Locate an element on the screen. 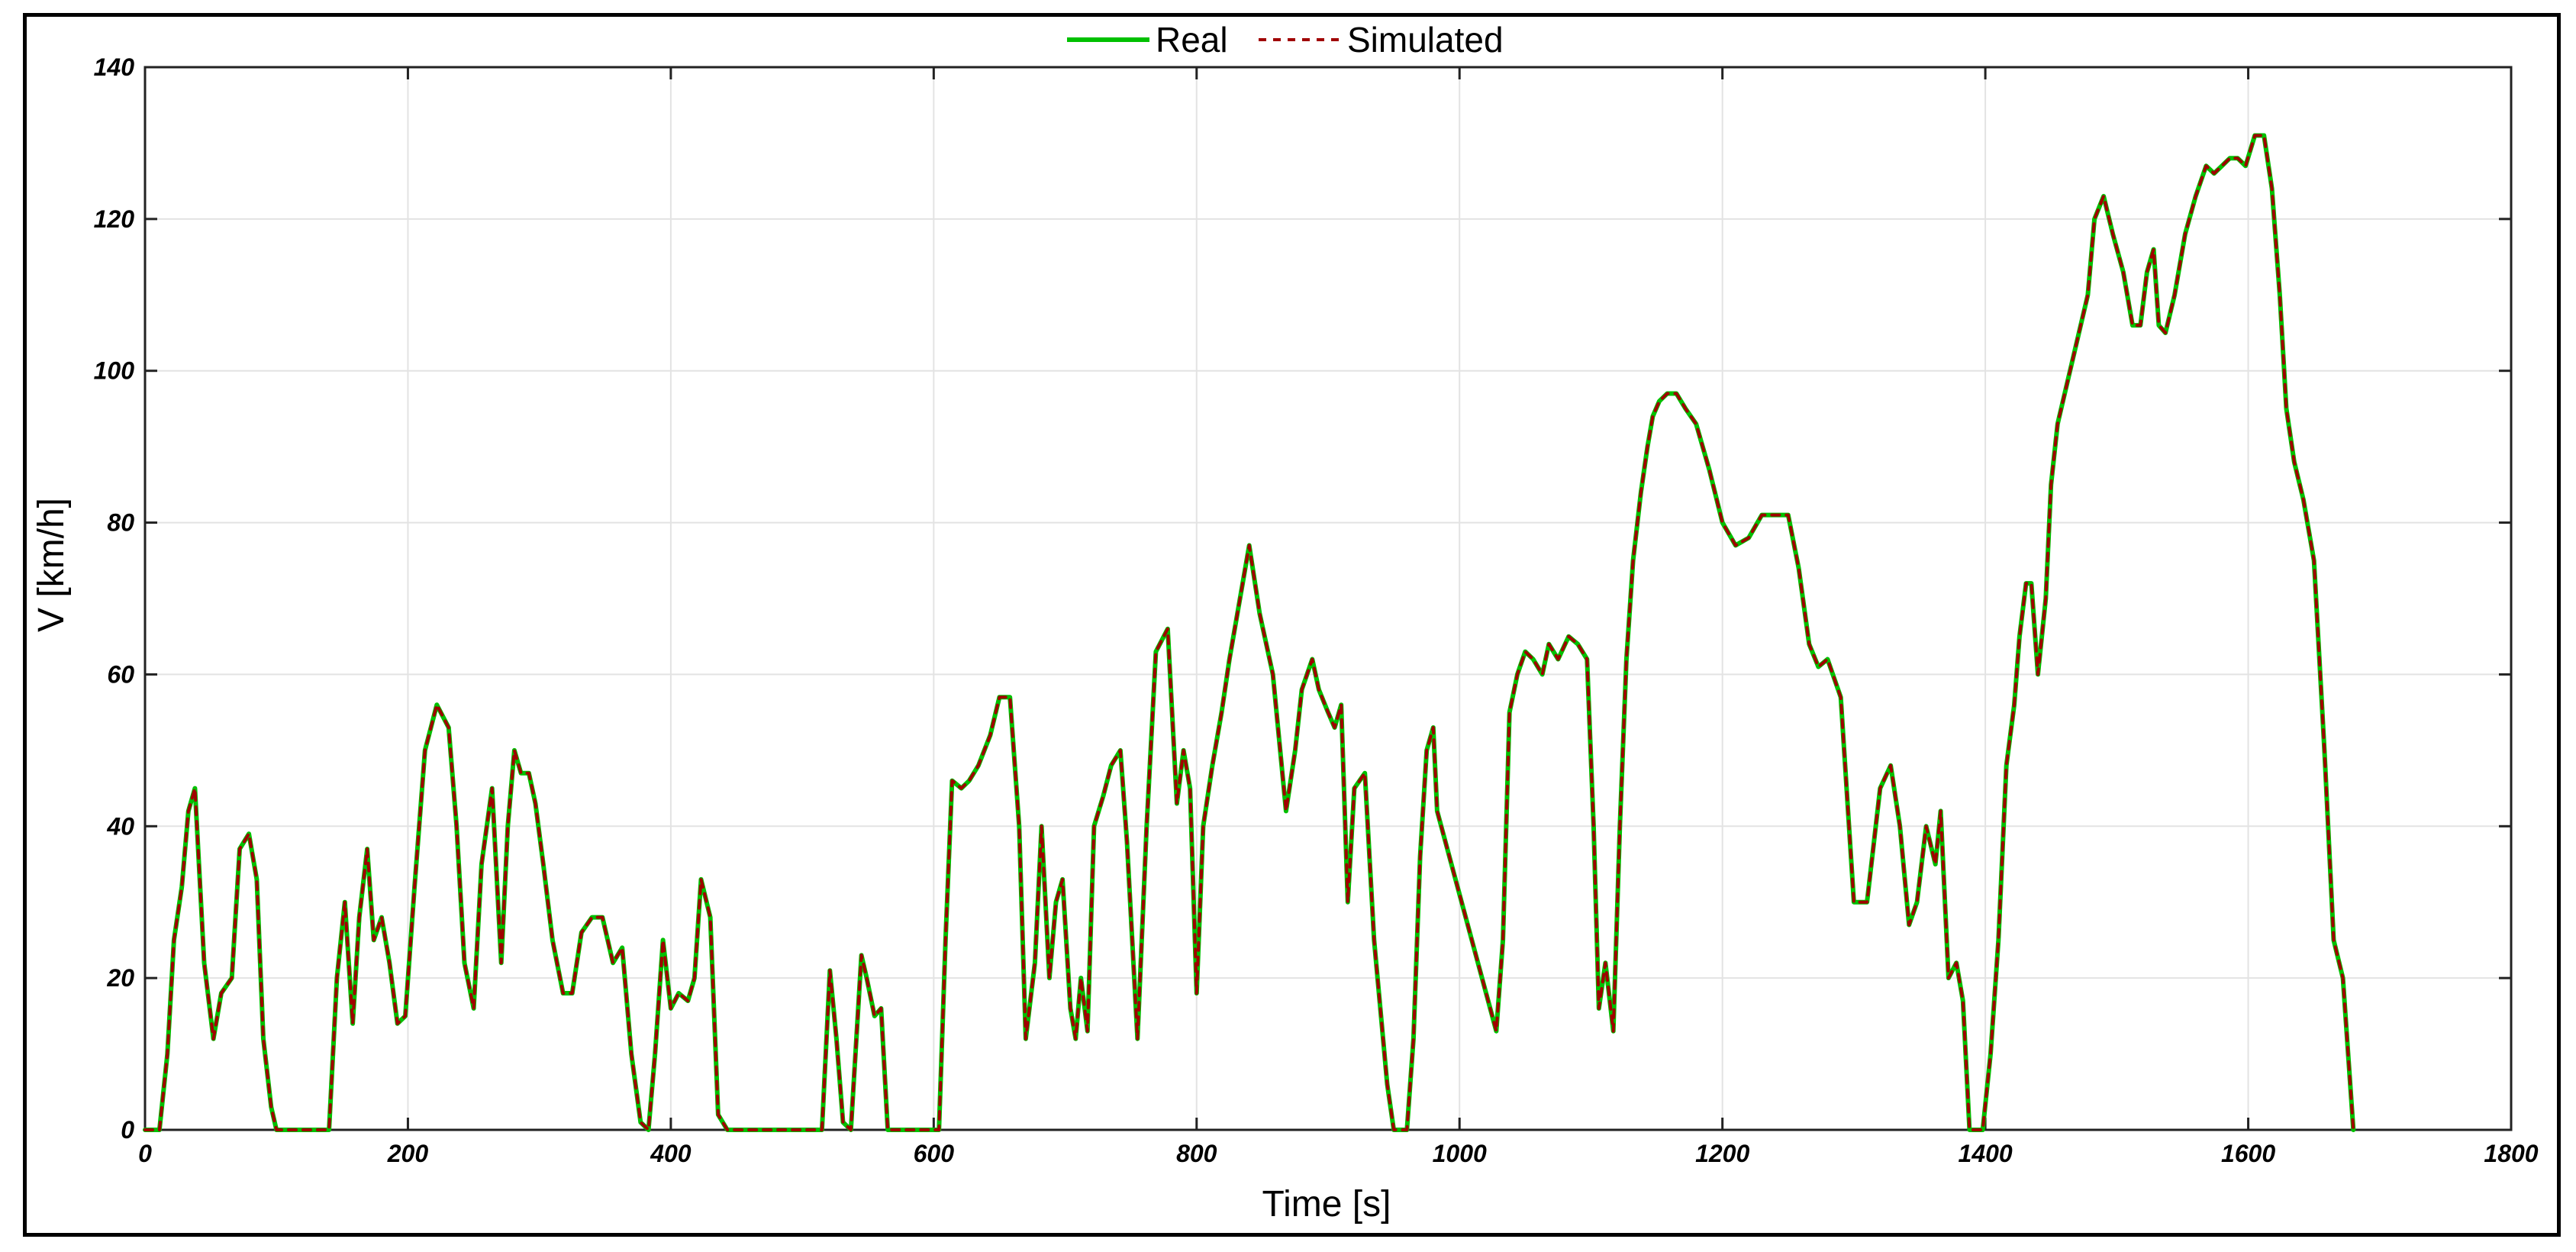  x-tick-label: 200 is located at coordinates (408, 1153).